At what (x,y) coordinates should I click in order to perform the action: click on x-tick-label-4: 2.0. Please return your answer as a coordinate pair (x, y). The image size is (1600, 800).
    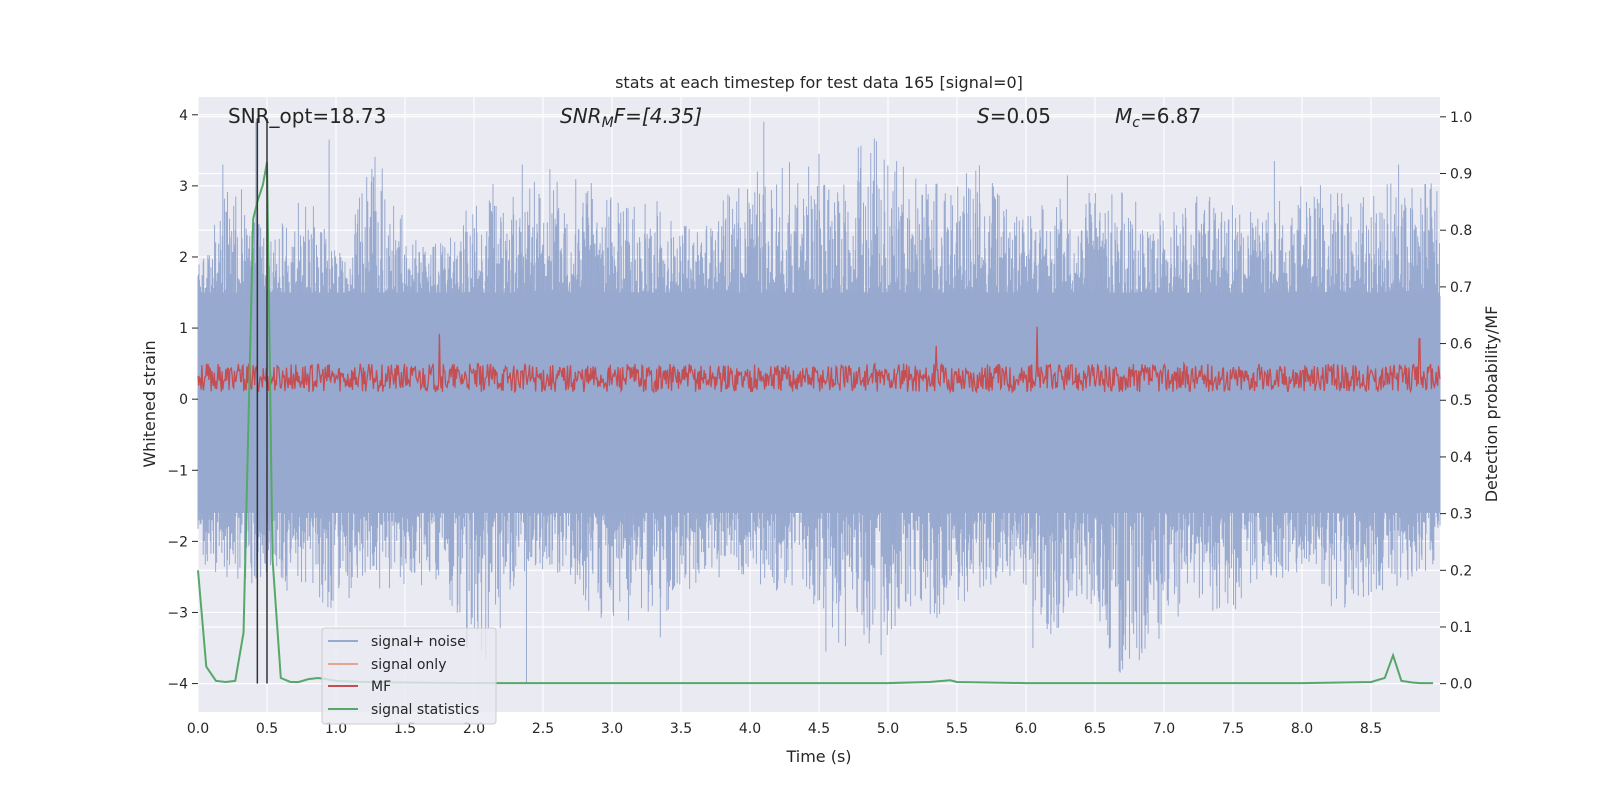
    Looking at the image, I should click on (474, 729).